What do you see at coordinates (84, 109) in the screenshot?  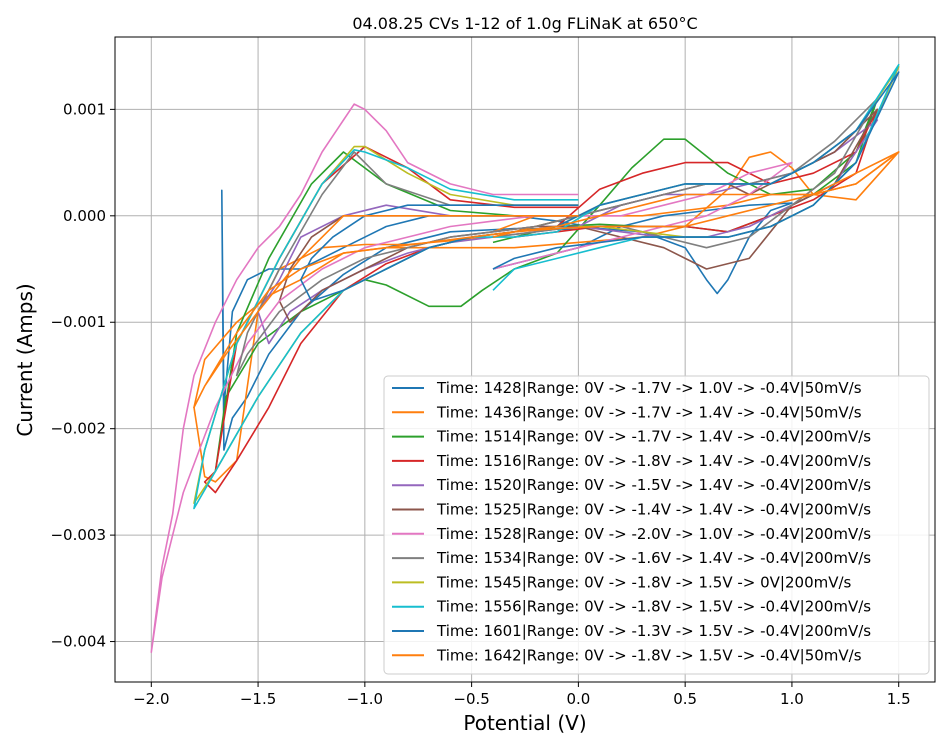 I see `y-tick-label: 0.001` at bounding box center [84, 109].